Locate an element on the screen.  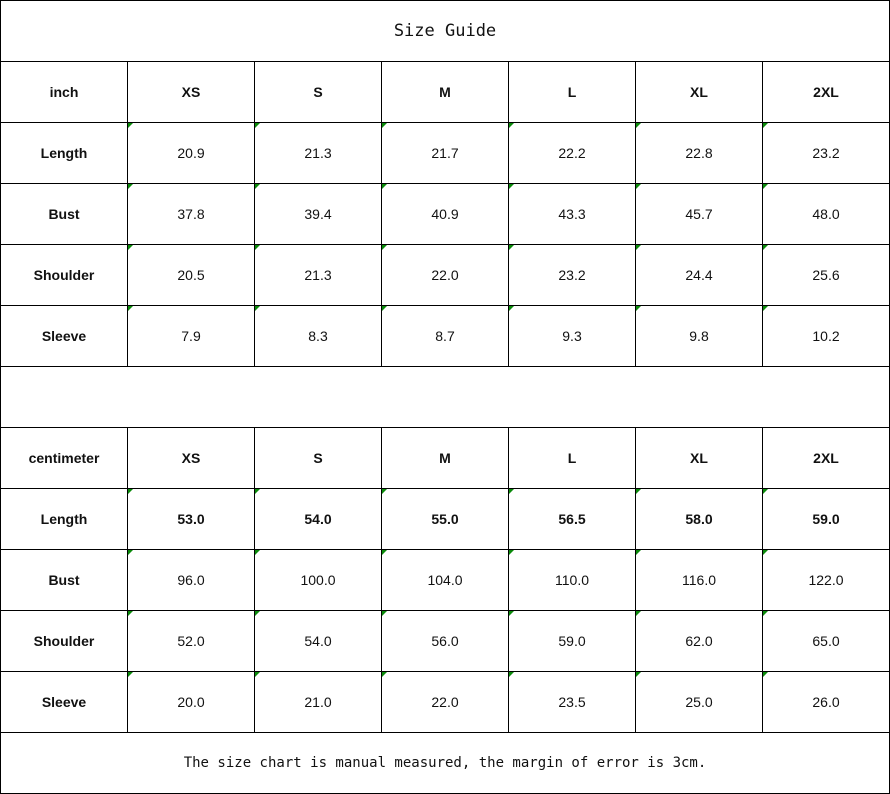
measurement-cell: 104.0 is located at coordinates (445, 580).